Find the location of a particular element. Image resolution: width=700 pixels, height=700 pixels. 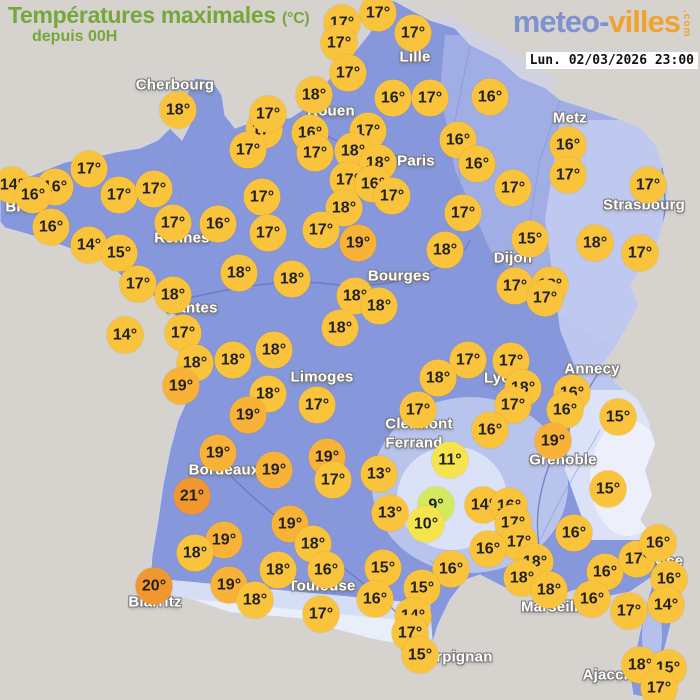

meteo-villes-logo: meteo- villes .com is located at coordinates (602, 22).